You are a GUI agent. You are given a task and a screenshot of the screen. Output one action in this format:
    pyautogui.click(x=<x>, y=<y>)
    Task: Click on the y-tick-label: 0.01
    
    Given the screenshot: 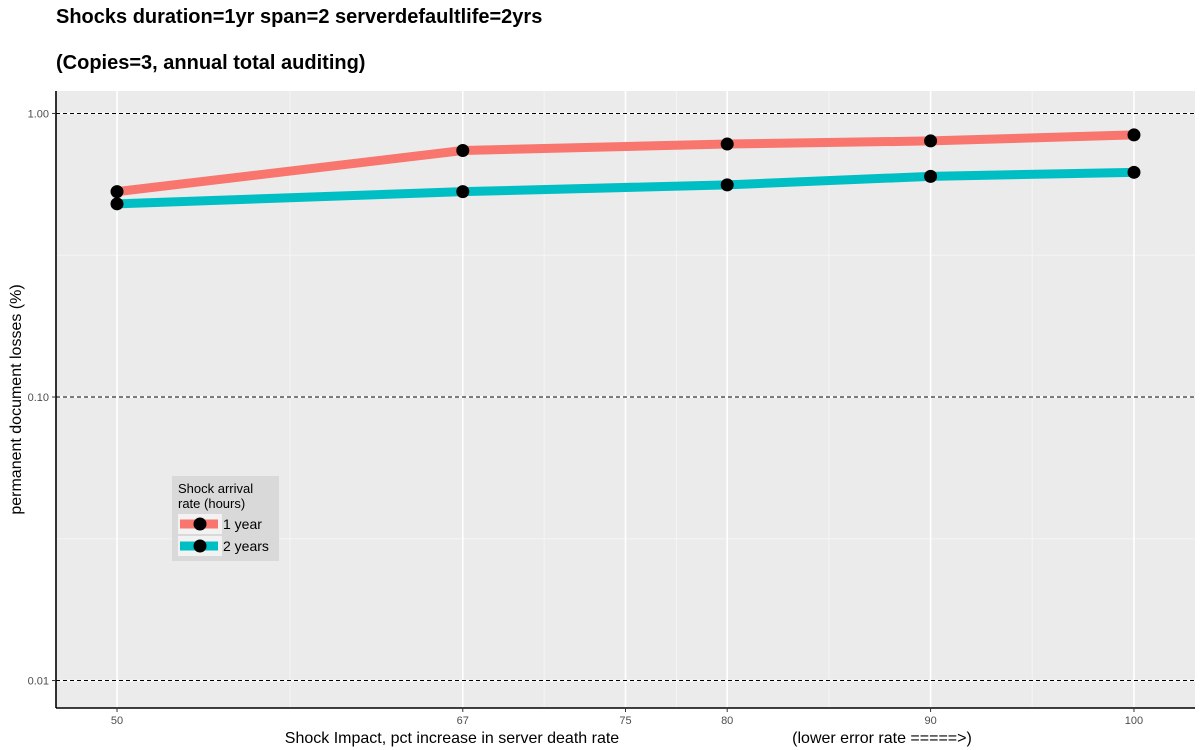 What is the action you would take?
    pyautogui.click(x=38, y=682)
    